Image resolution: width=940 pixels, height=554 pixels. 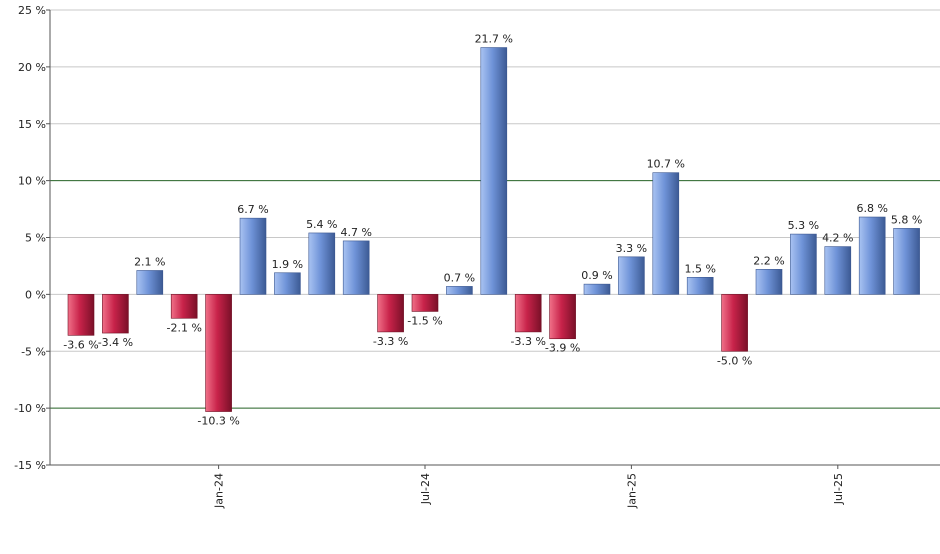 What do you see at coordinates (30, 408) in the screenshot?
I see `y-tick-label: -10 %` at bounding box center [30, 408].